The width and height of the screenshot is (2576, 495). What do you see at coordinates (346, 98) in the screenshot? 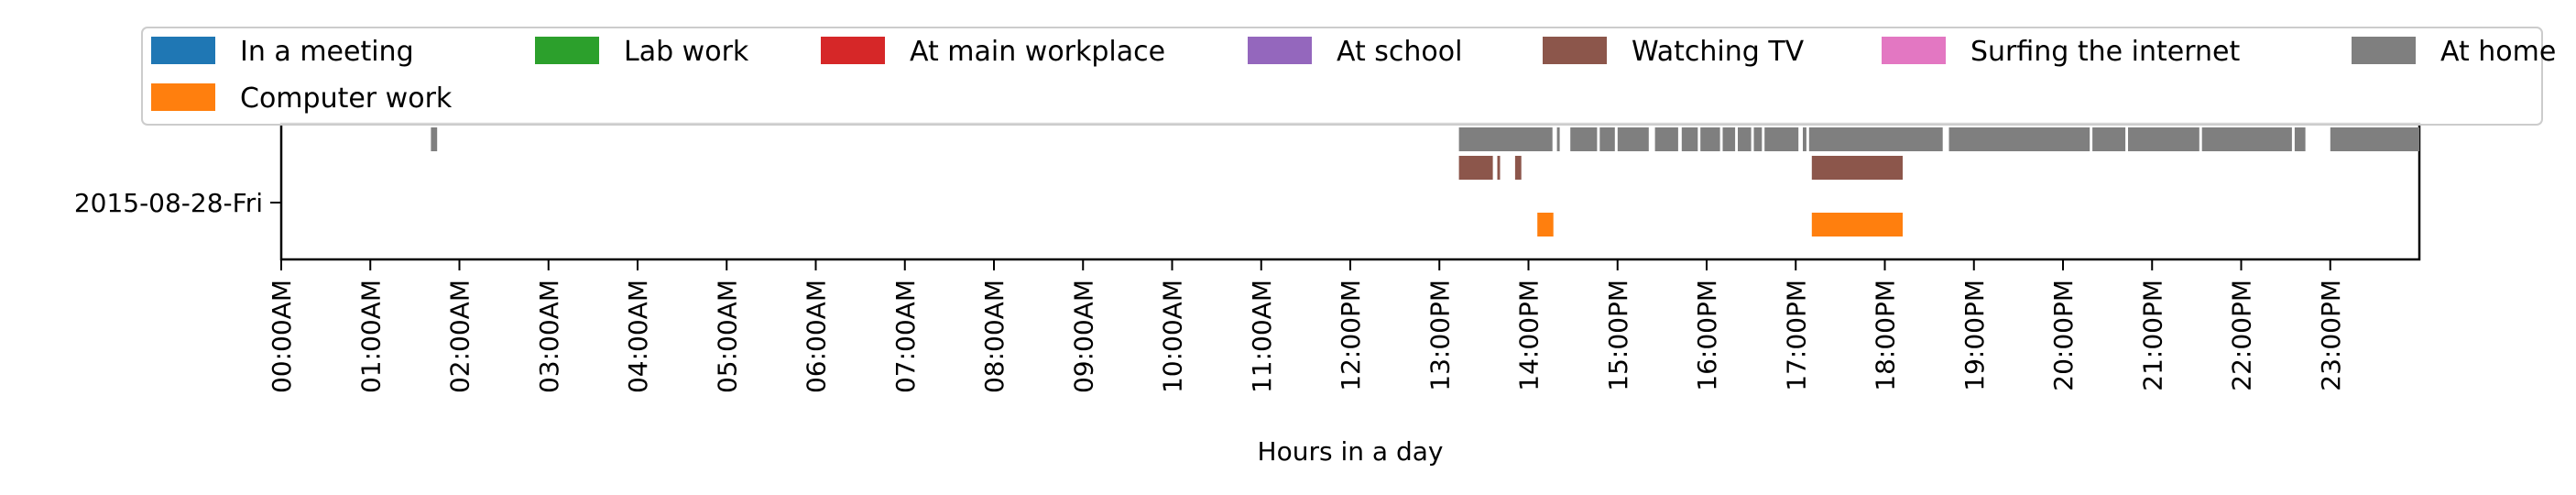
I see `legend-label: Computer work` at bounding box center [346, 98].